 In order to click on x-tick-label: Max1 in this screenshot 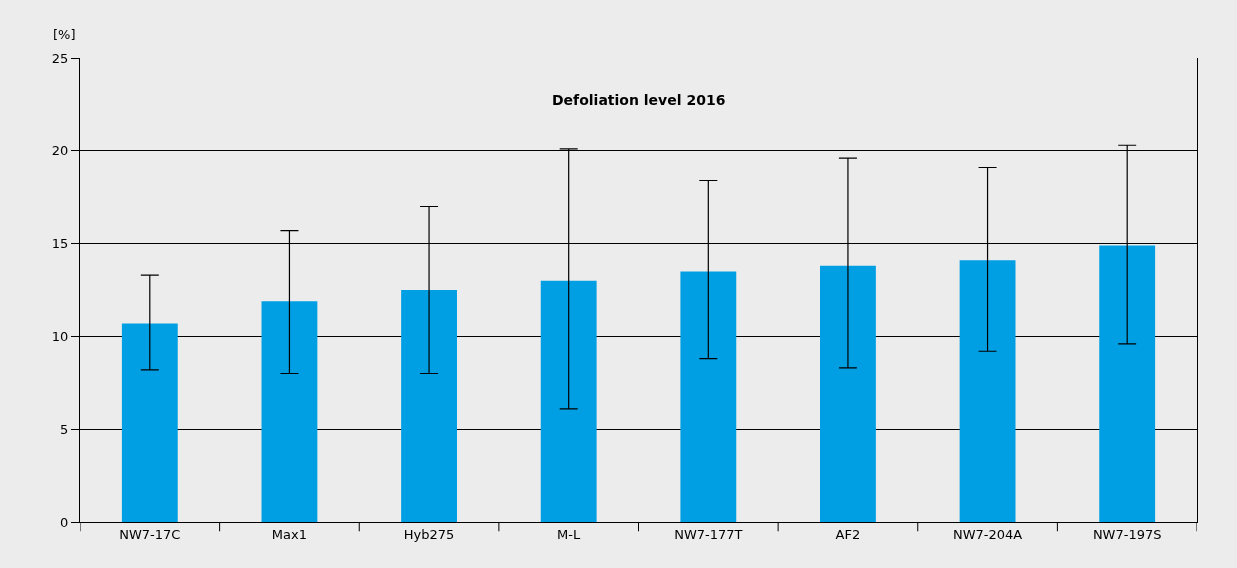, I will do `click(289, 534)`.